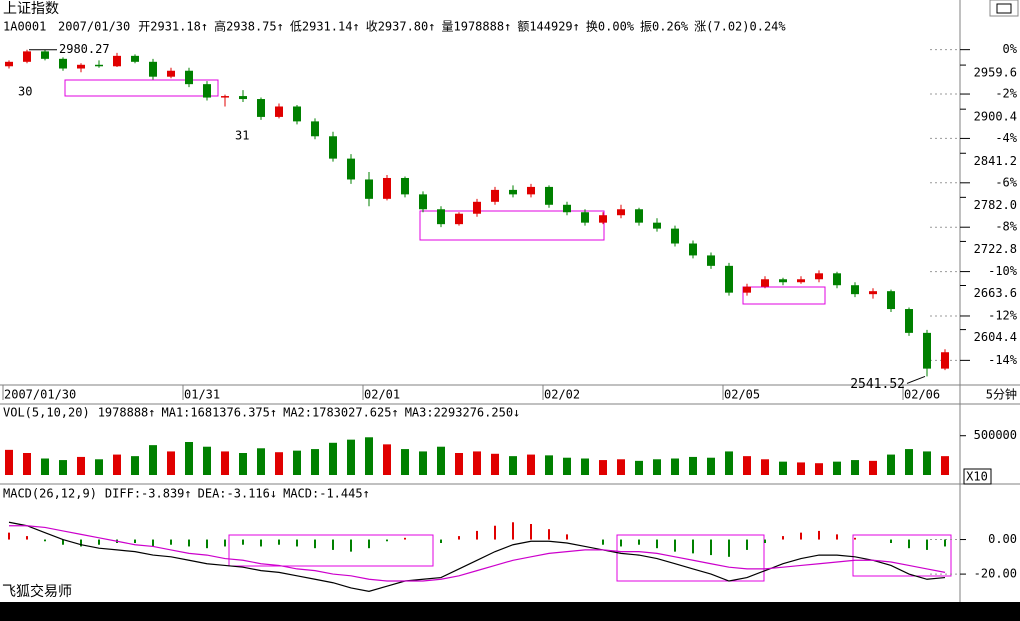 The height and width of the screenshot is (621, 1020). I want to click on index-title: 上证指数, so click(31, 9).